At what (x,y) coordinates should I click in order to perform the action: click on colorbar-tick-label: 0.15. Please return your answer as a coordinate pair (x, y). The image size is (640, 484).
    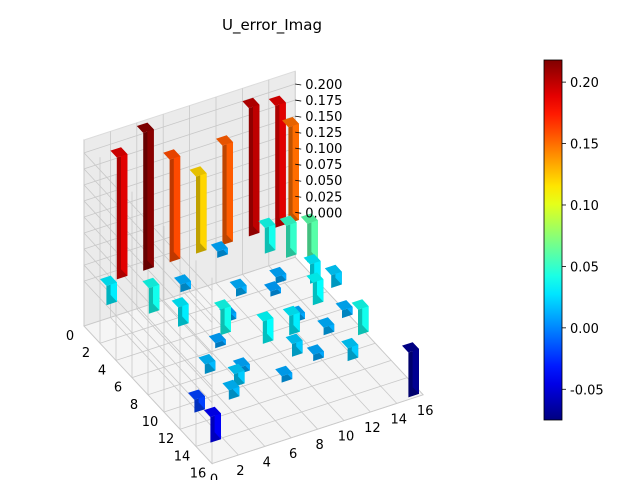
    Looking at the image, I should click on (584, 145).